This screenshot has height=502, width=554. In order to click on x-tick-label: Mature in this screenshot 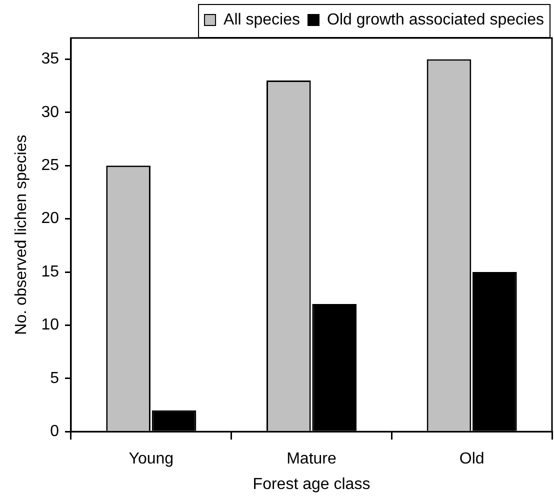, I will do `click(311, 459)`.